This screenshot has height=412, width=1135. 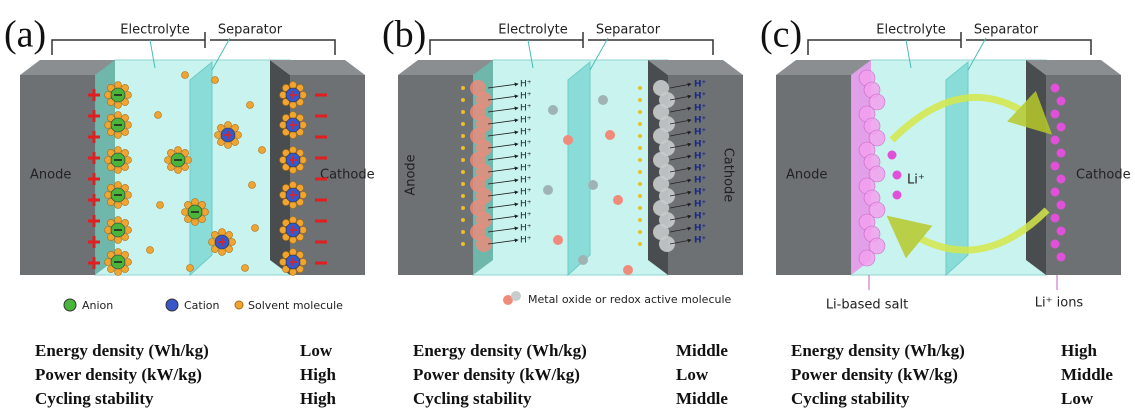 What do you see at coordinates (599, 54) in the screenshot?
I see `separator-pointer` at bounding box center [599, 54].